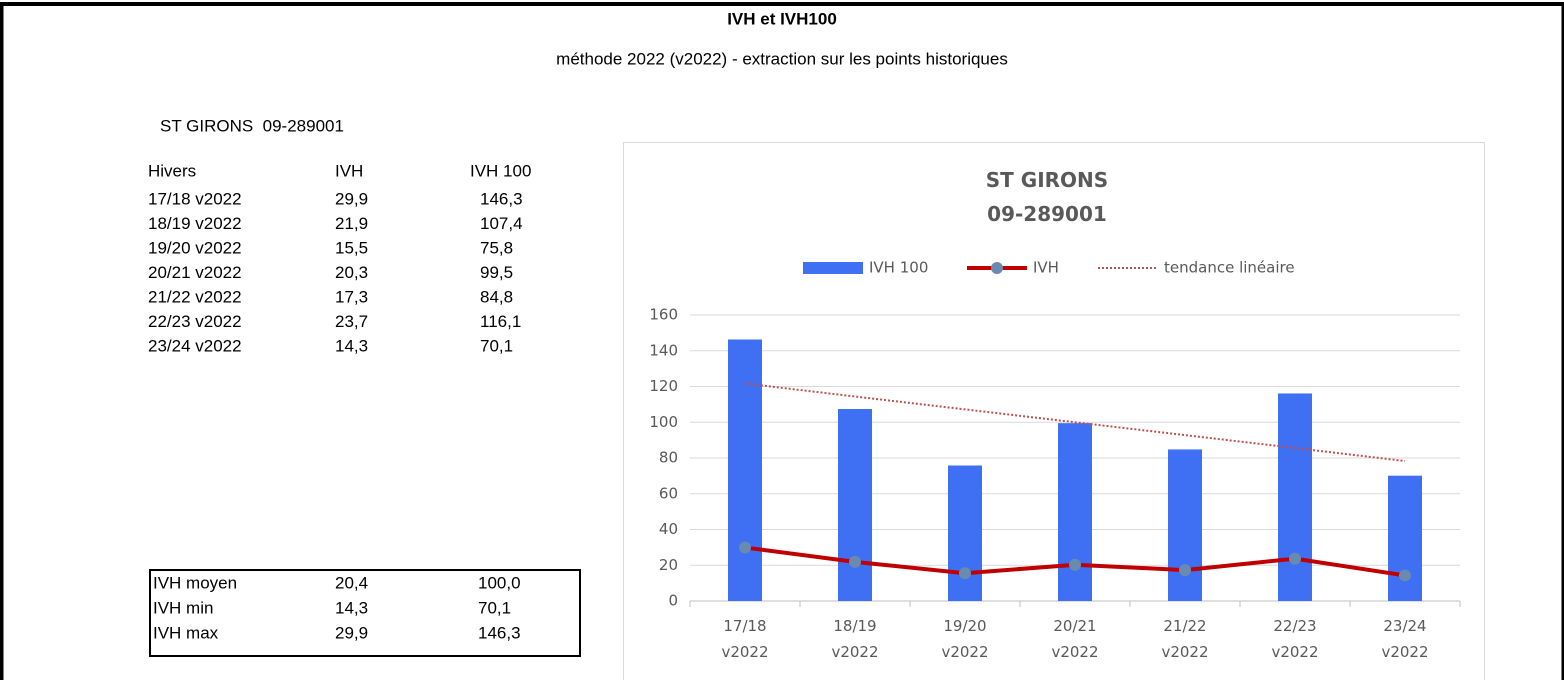 This screenshot has width=1564, height=680. I want to click on table-cell: 107,4, so click(501, 223).